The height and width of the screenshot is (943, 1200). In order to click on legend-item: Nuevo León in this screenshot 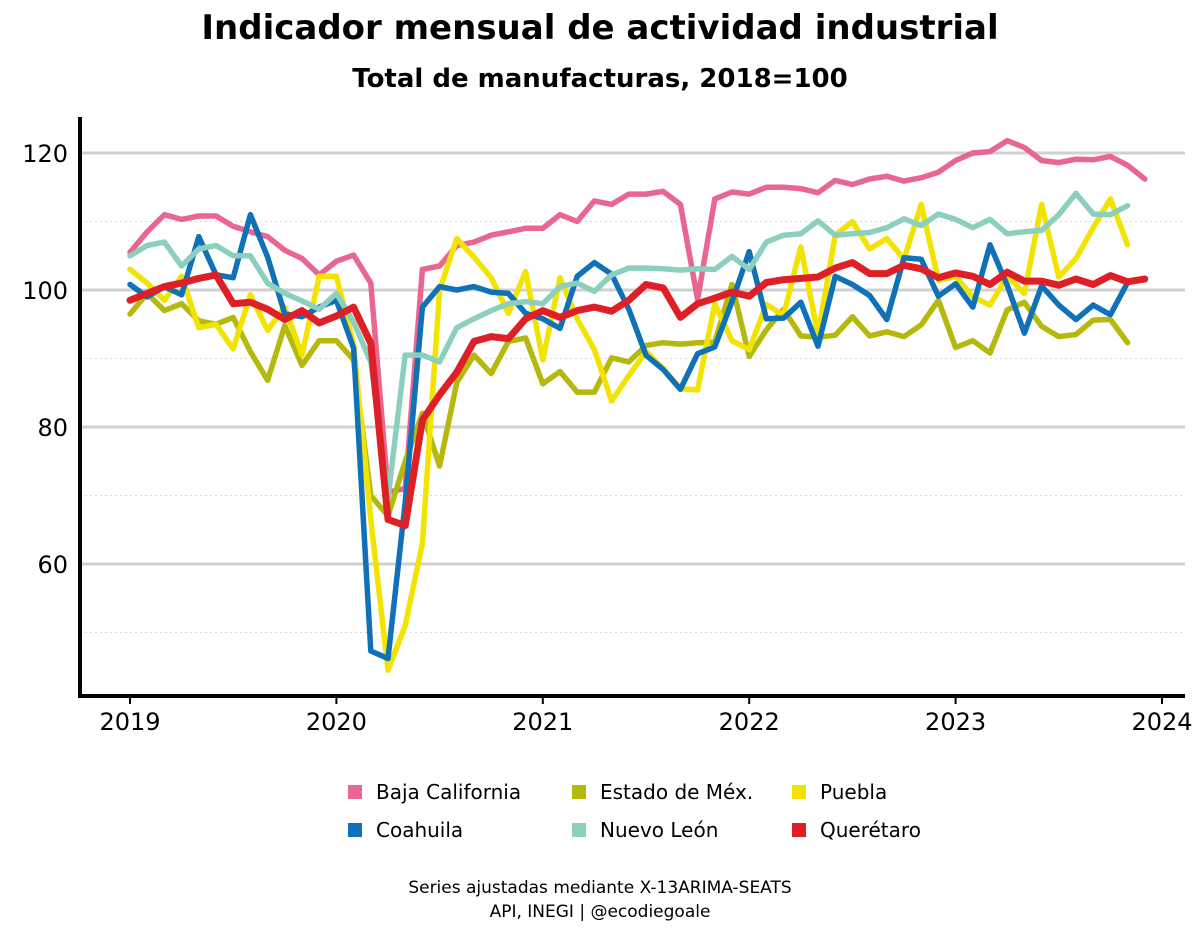, I will do `click(645, 830)`.